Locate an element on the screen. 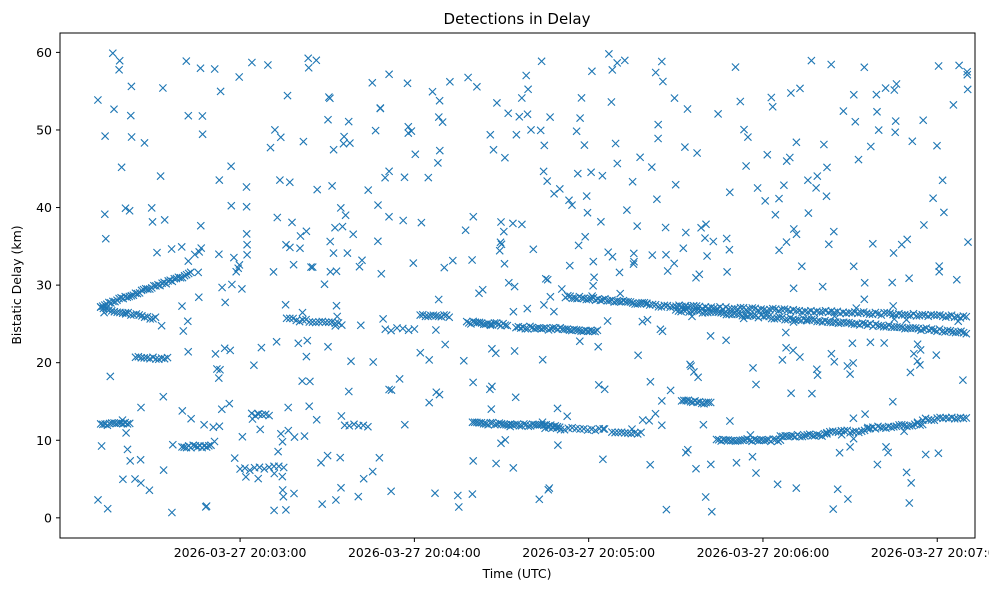  y-tick-label: 20 is located at coordinates (44, 362).